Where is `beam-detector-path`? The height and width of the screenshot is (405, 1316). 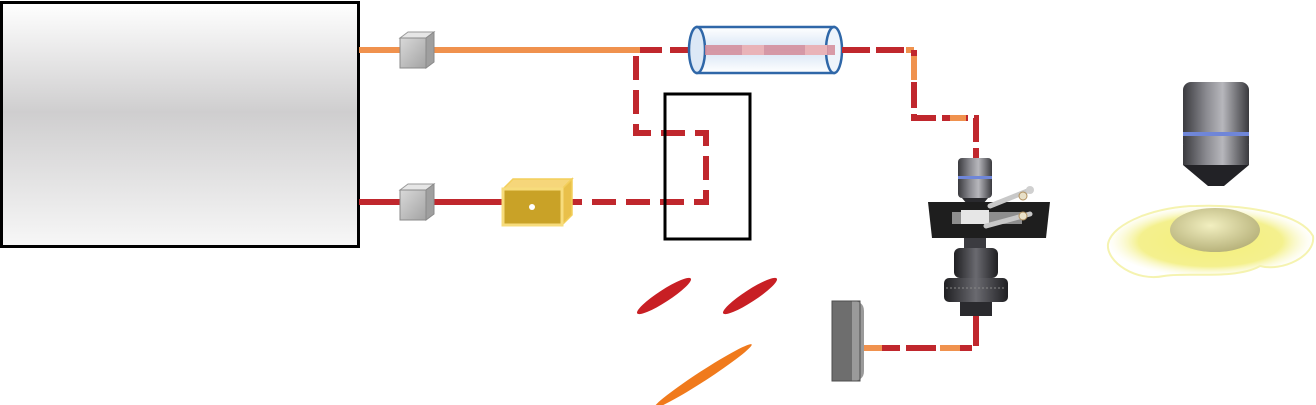
beam-detector-path is located at coordinates (920, 333).